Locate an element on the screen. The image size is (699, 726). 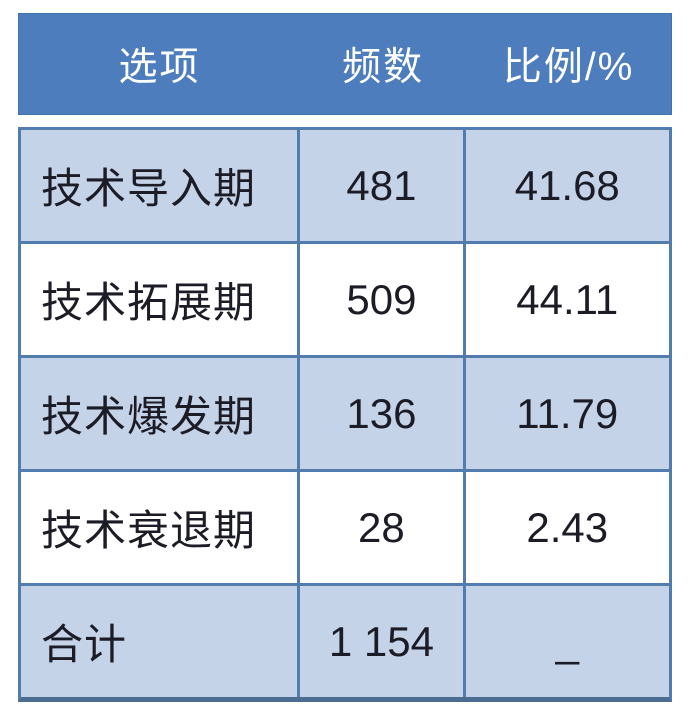
table-row: 技术拓展期 509 44.11 is located at coordinates (345, 301).